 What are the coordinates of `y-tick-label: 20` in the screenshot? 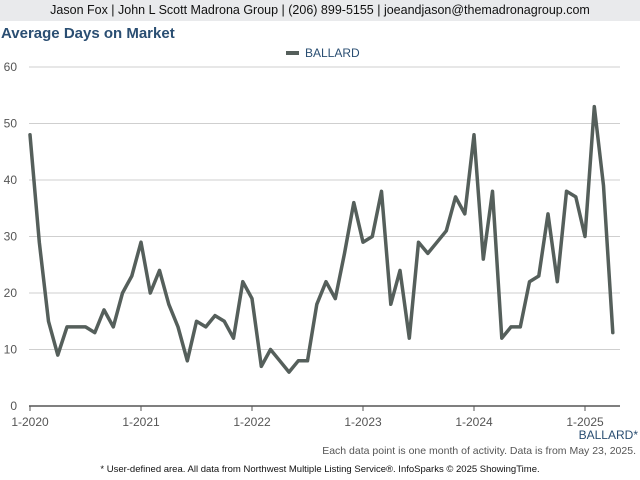 It's located at (11, 293).